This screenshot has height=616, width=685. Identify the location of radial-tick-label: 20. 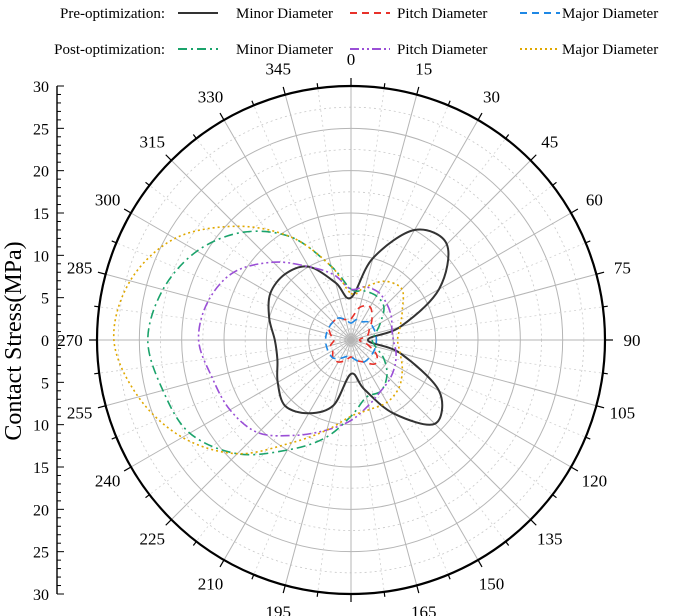
(41, 510).